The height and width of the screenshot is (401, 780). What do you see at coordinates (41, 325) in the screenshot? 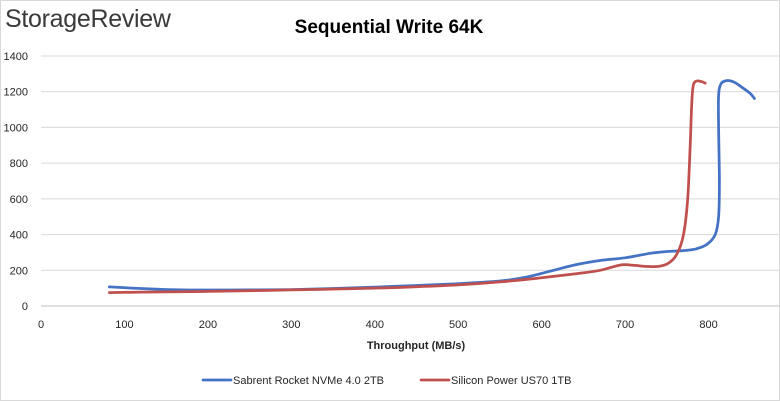
I see `x-tick-label: 0` at bounding box center [41, 325].